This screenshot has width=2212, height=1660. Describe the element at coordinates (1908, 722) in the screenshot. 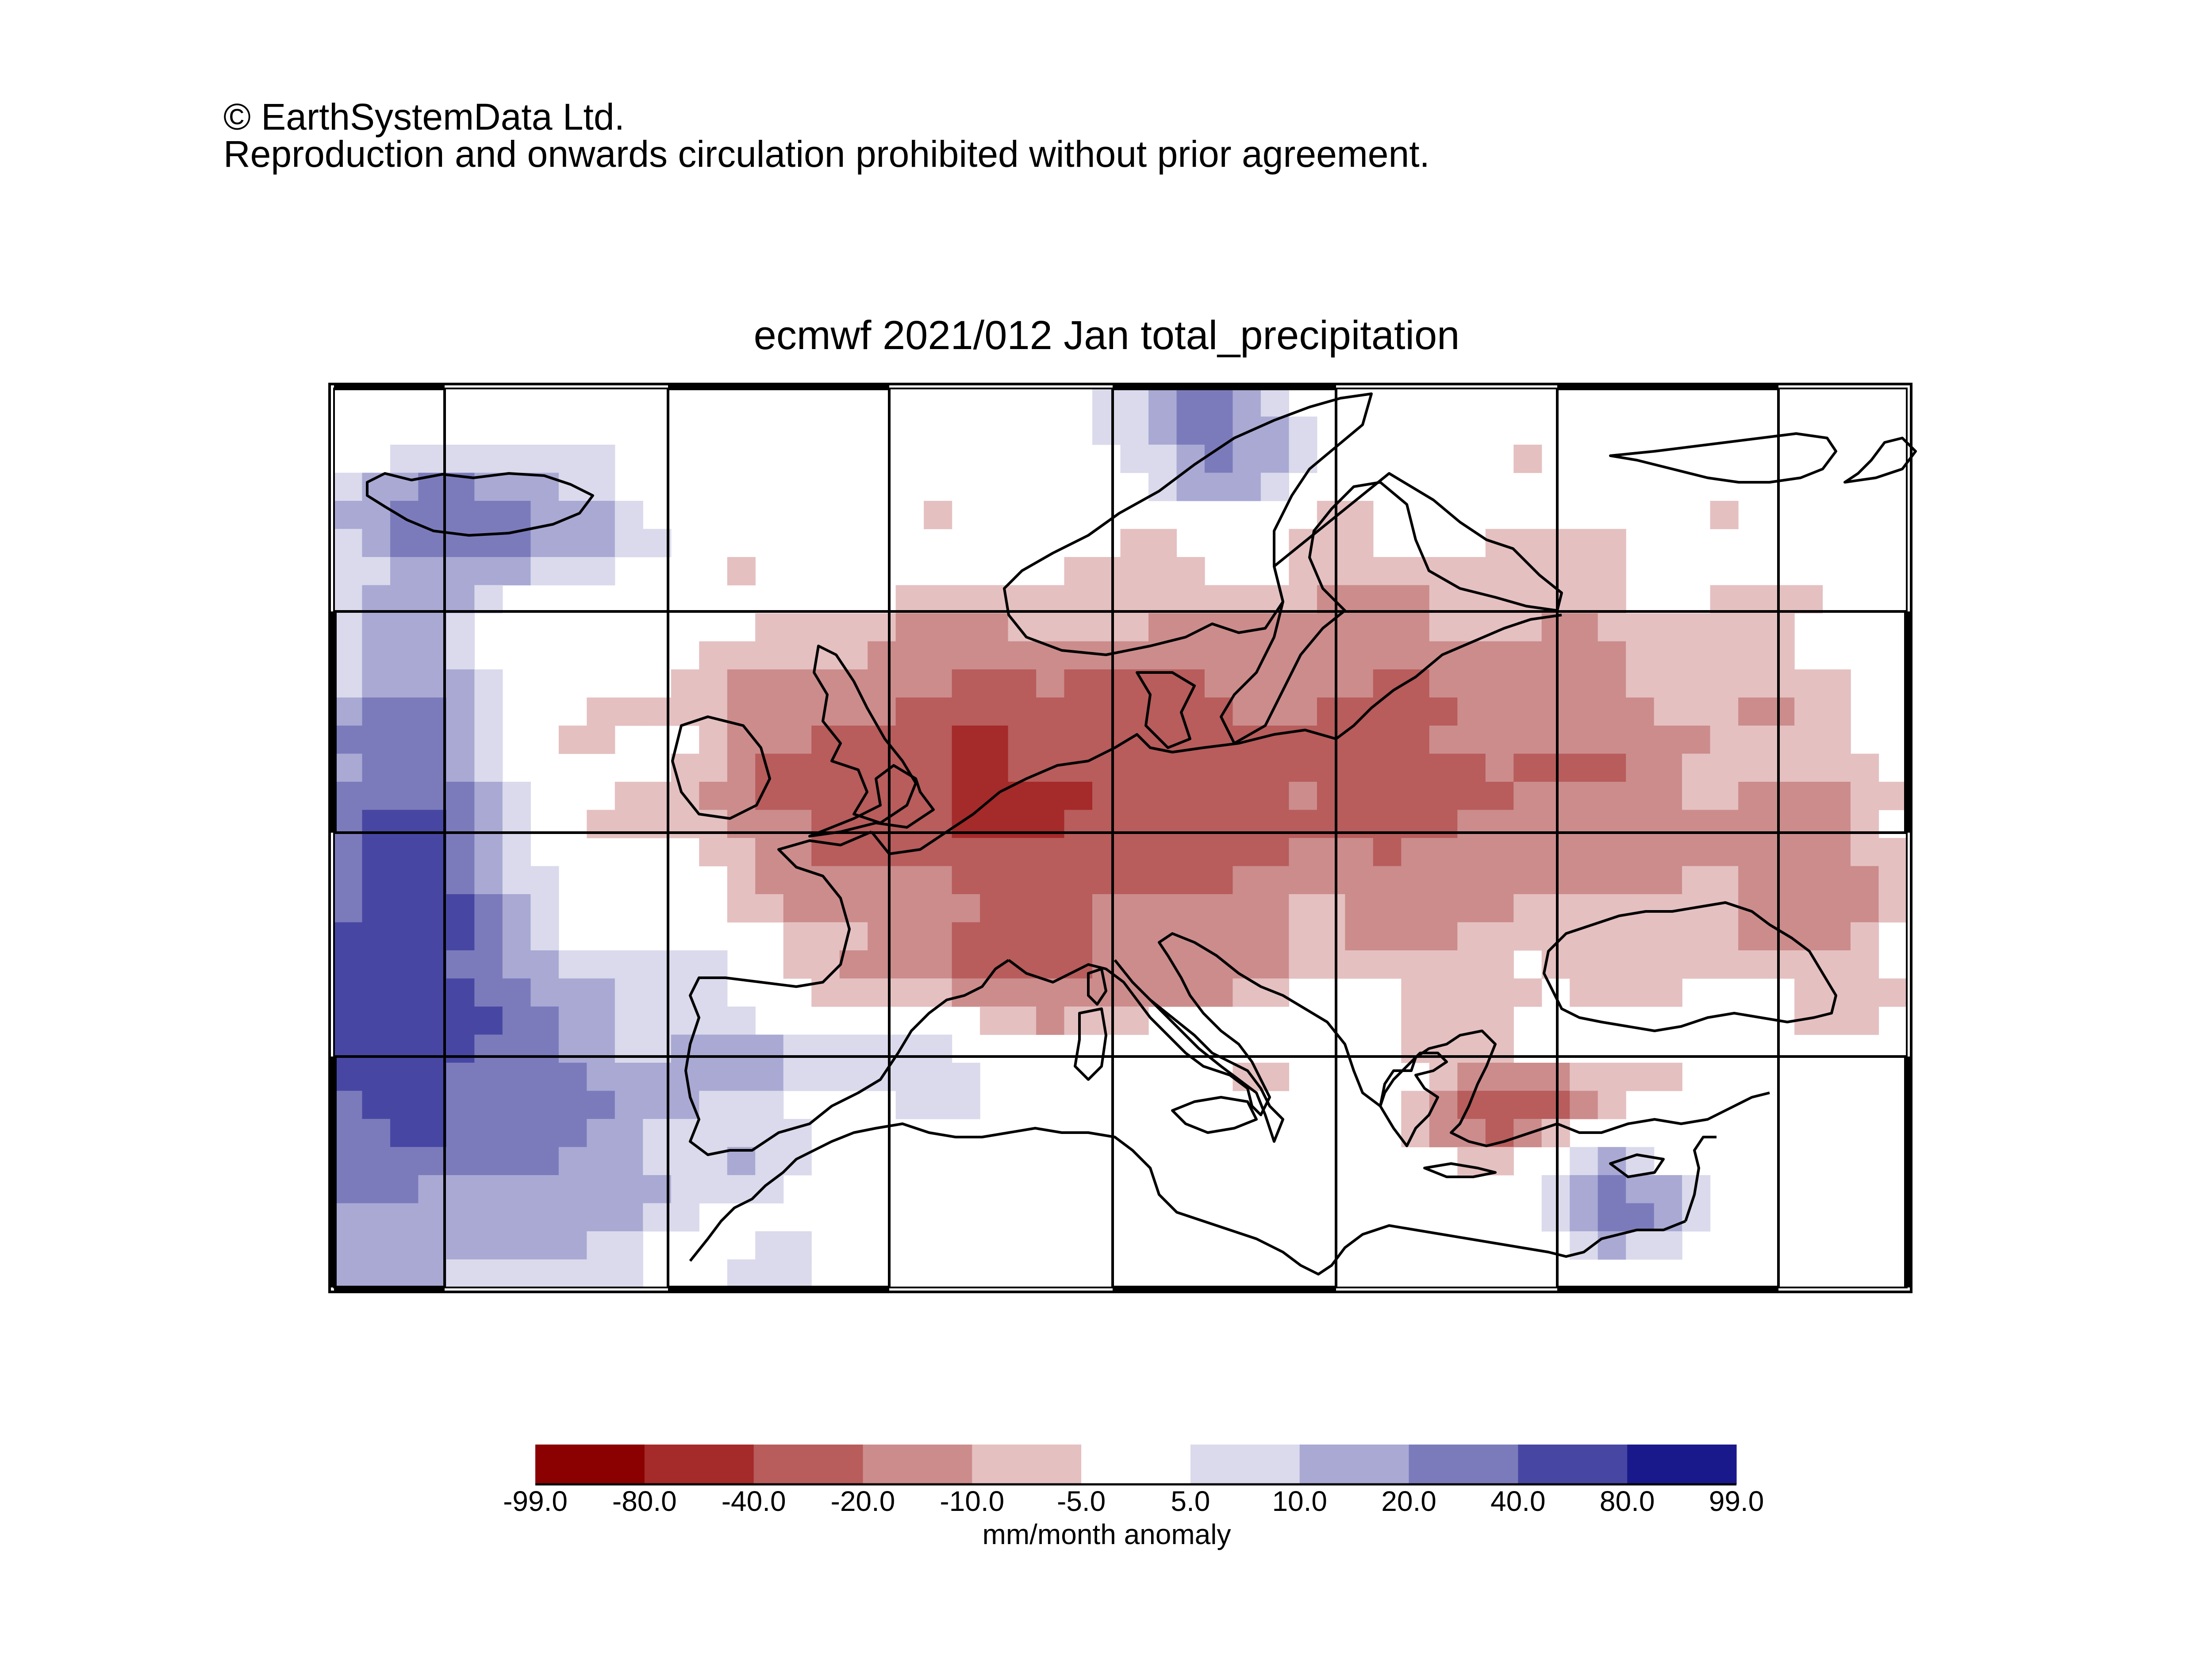

I see `frame-tick-right` at that location.